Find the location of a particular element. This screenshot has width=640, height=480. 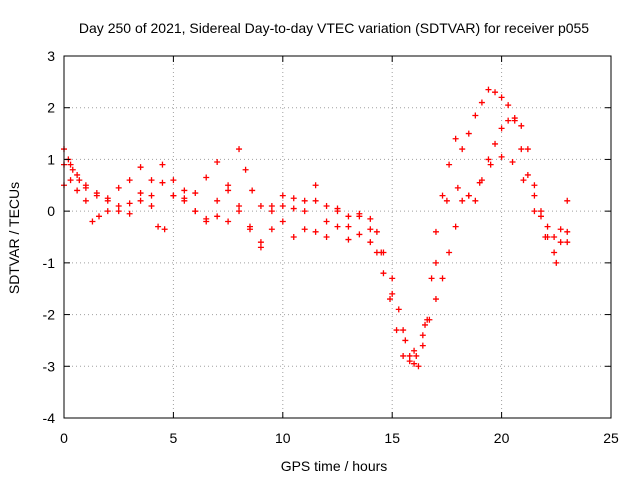

y-tick-labels: -4 -3 -2 -1 0 1 2 3 is located at coordinates (49, 237).